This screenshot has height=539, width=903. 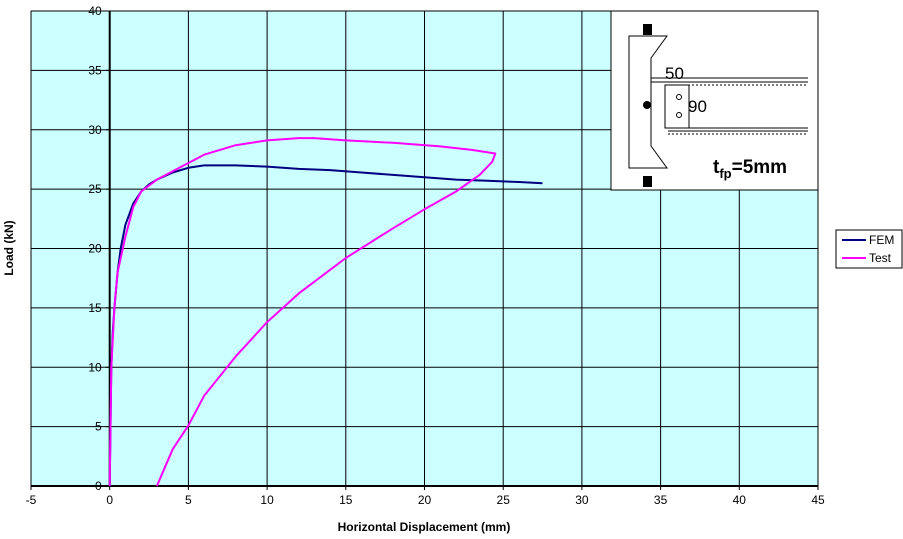 What do you see at coordinates (725, 173) in the screenshot?
I see `plate-thickness-subscript: fp` at bounding box center [725, 173].